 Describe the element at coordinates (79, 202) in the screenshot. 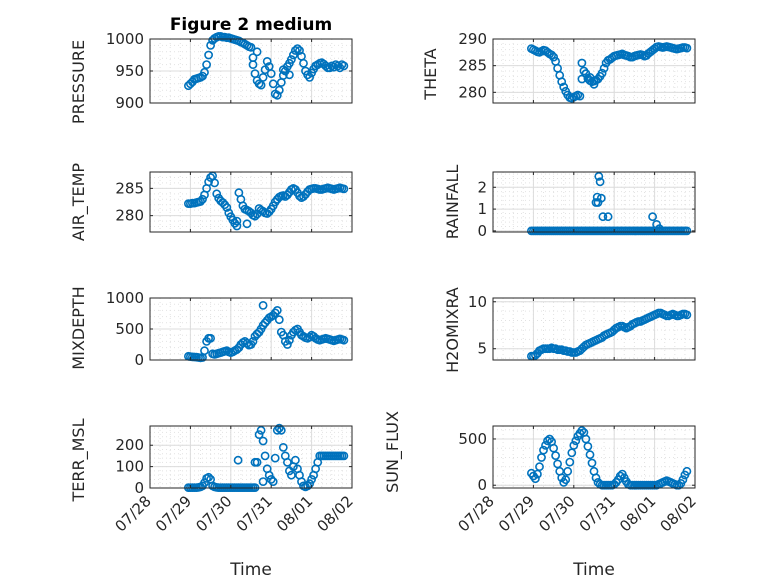

I see `ylabel-air-temp: AIR_TEMP` at that location.